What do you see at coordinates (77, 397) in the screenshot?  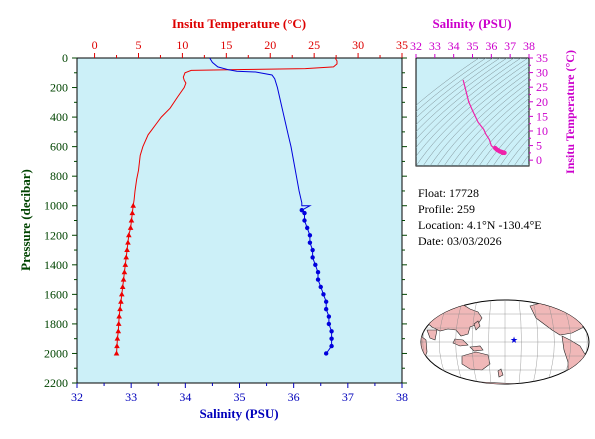 I see `bottom-tick-label: 32` at bounding box center [77, 397].